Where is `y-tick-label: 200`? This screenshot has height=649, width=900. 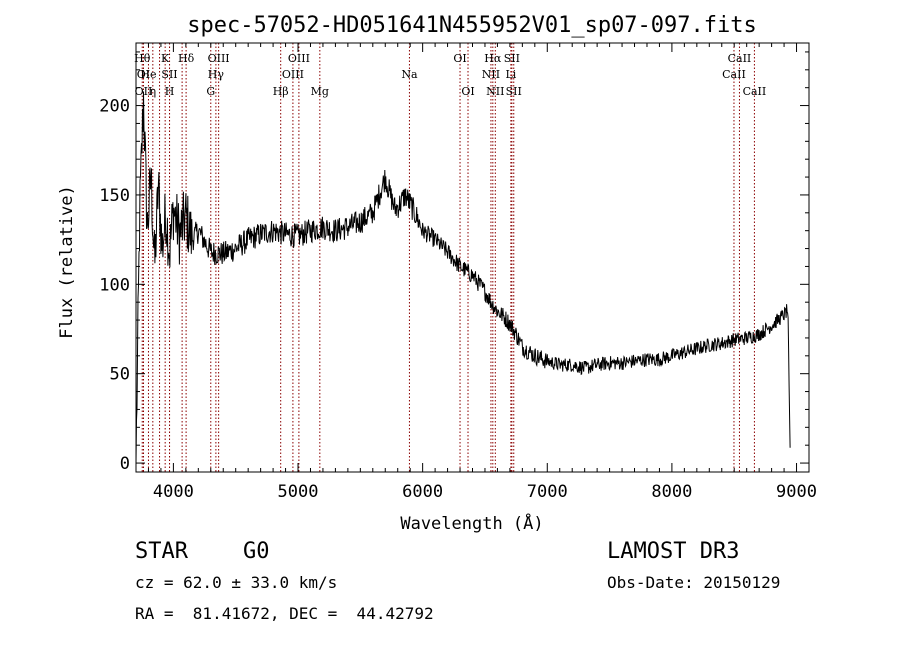
y-tick-label: 200 is located at coordinates (114, 107).